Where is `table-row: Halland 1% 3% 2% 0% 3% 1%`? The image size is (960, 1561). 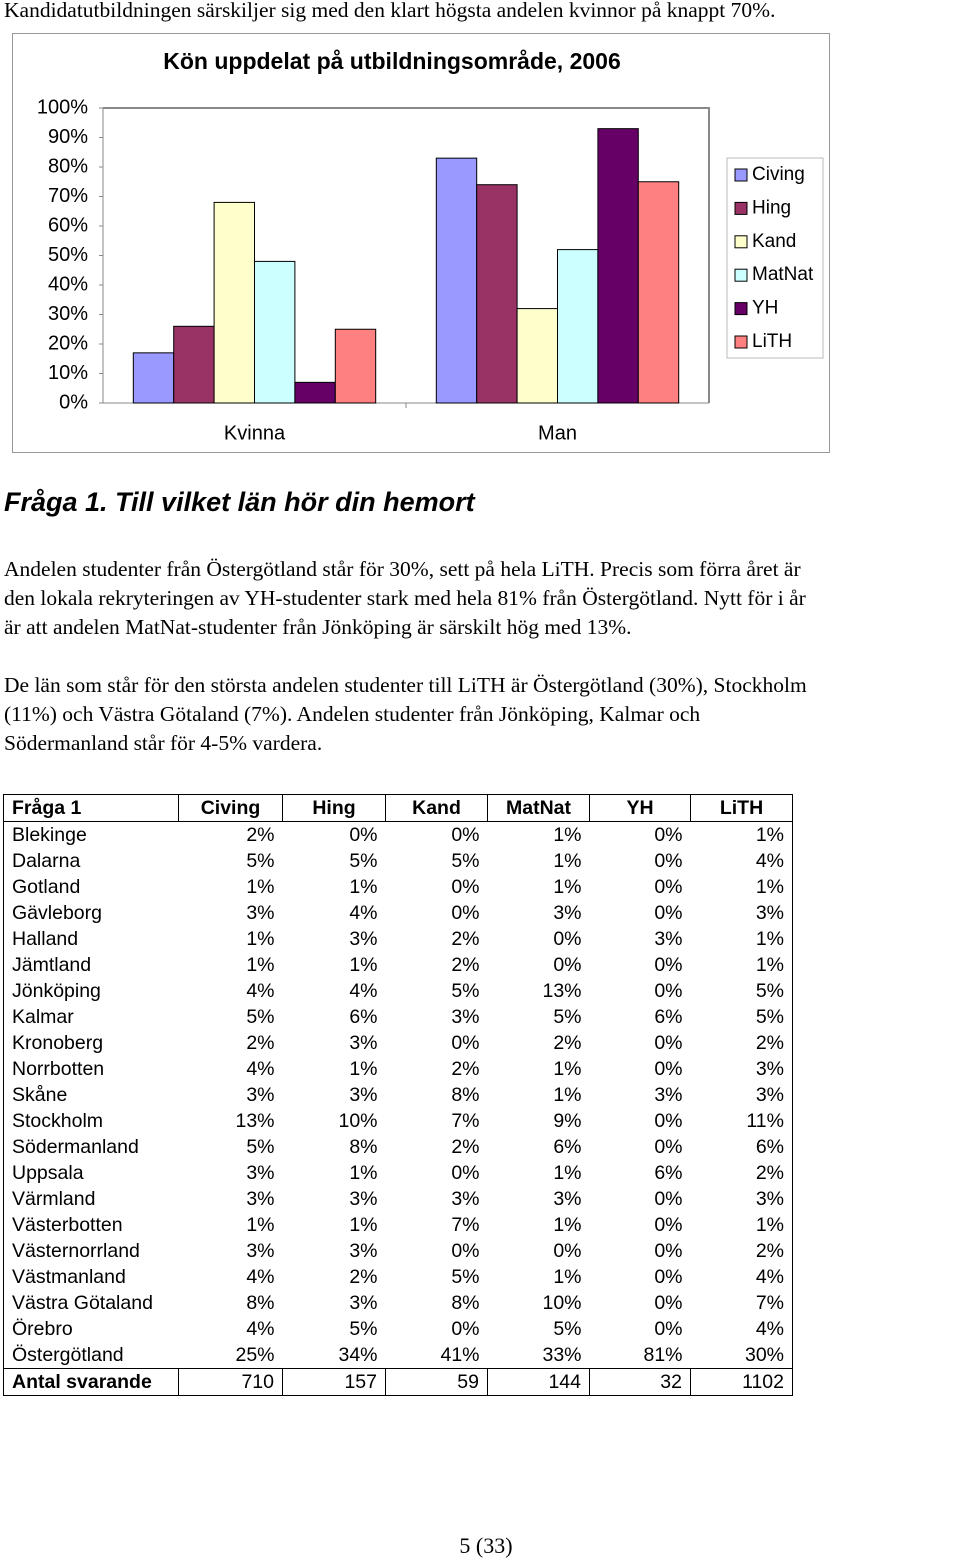
table-row: Halland 1% 3% 2% 0% 3% 1% is located at coordinates (398, 939).